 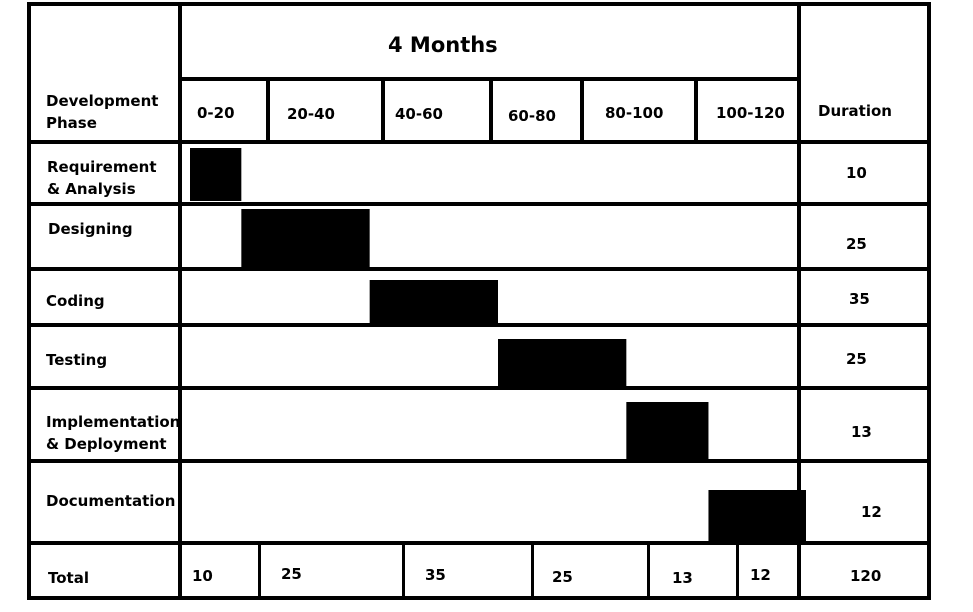 What do you see at coordinates (291, 574) in the screenshot?
I see `total-1: 25` at bounding box center [291, 574].